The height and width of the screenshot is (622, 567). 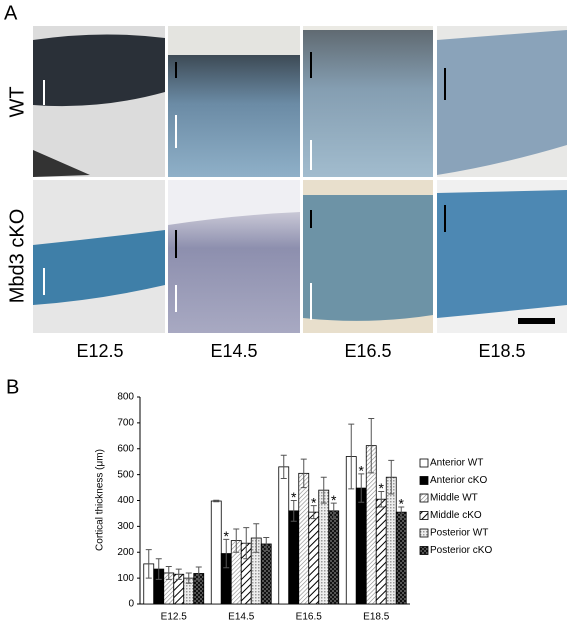 I want to click on y-tick-label: 500, so click(x=125, y=474).